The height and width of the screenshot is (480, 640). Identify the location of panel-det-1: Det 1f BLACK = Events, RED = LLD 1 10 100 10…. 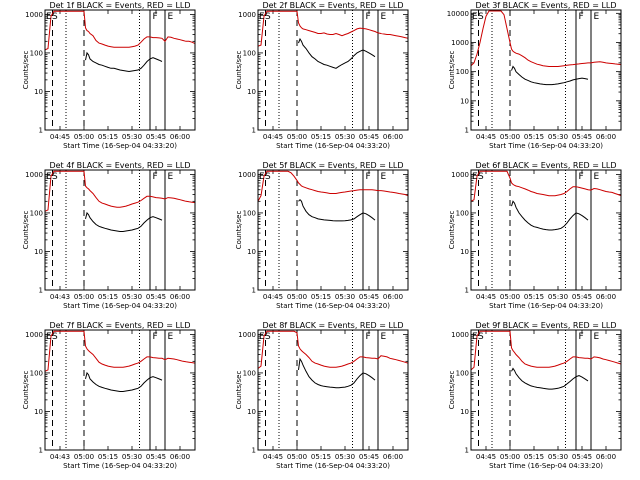
(109, 75).